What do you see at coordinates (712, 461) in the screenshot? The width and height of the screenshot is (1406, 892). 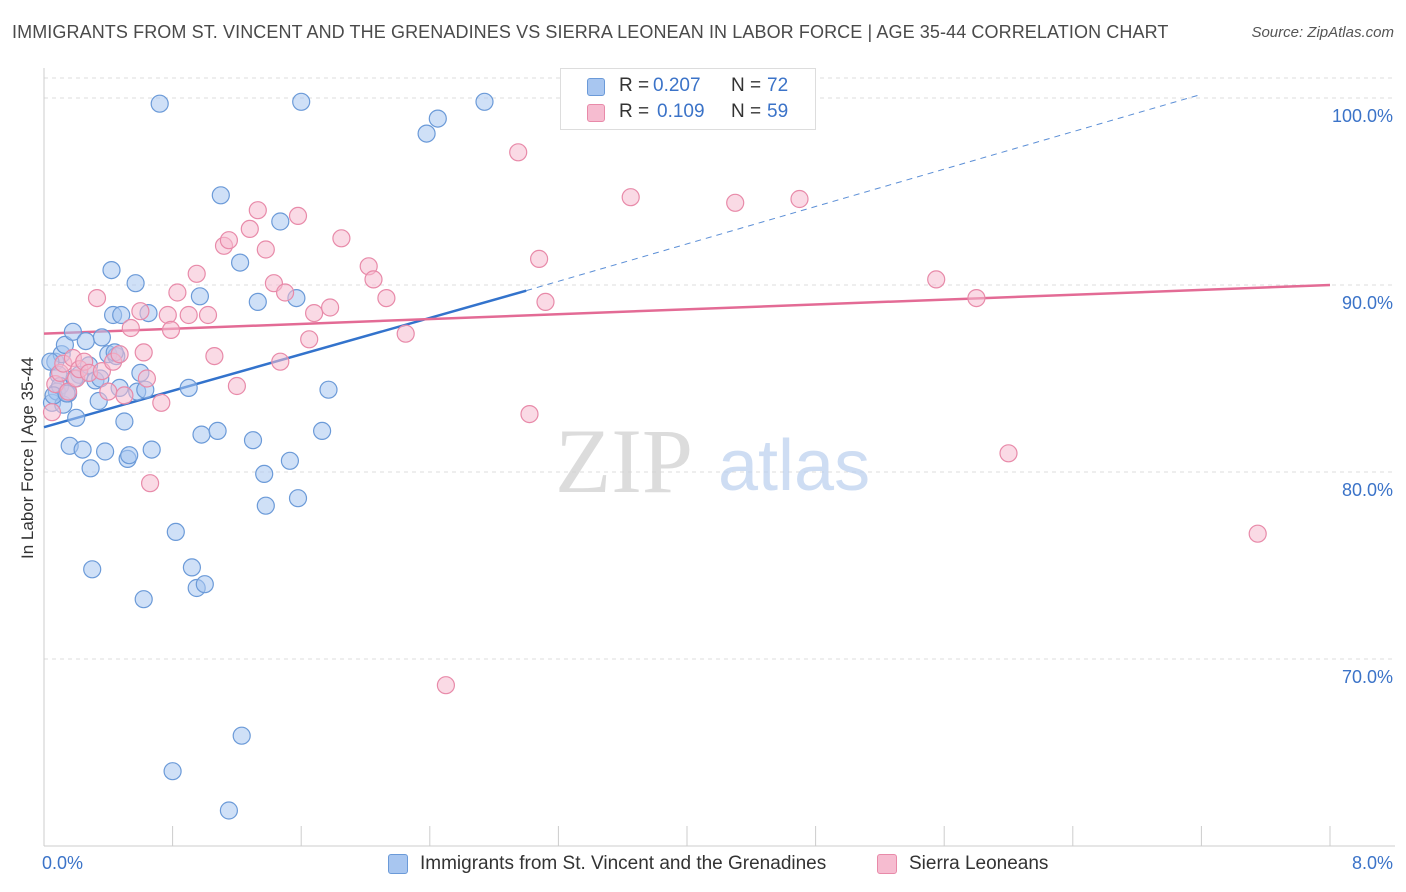 I see `watermark: ZIP atlas` at bounding box center [712, 461].